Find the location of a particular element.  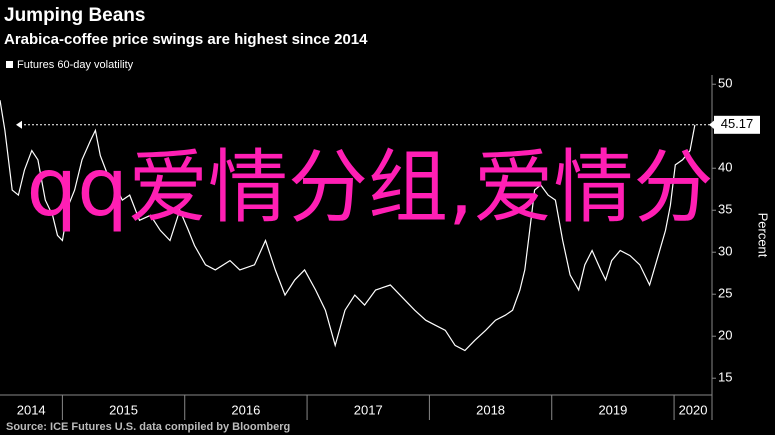

value-label-box is located at coordinates (737, 124).